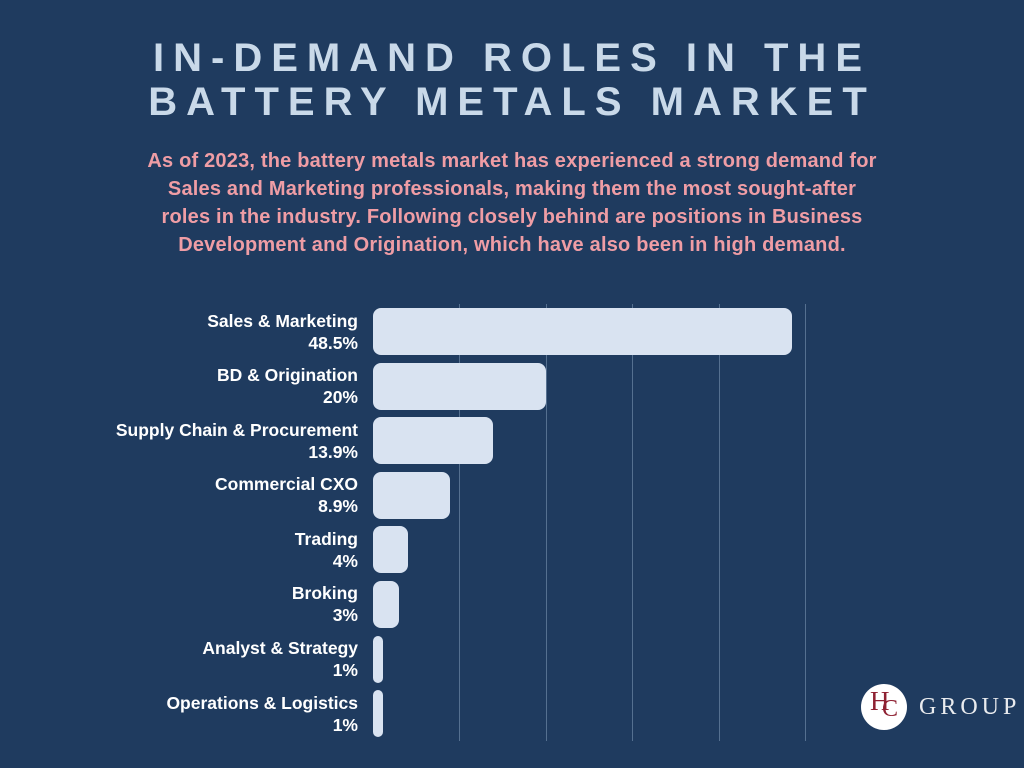 The height and width of the screenshot is (768, 1024). What do you see at coordinates (378, 714) in the screenshot?
I see `bar-operations-logistics` at bounding box center [378, 714].